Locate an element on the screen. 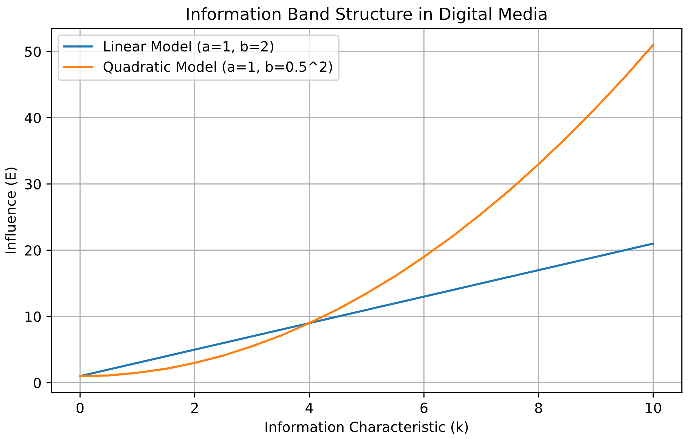  y-axis-title: Influence (E) is located at coordinates (11, 211).